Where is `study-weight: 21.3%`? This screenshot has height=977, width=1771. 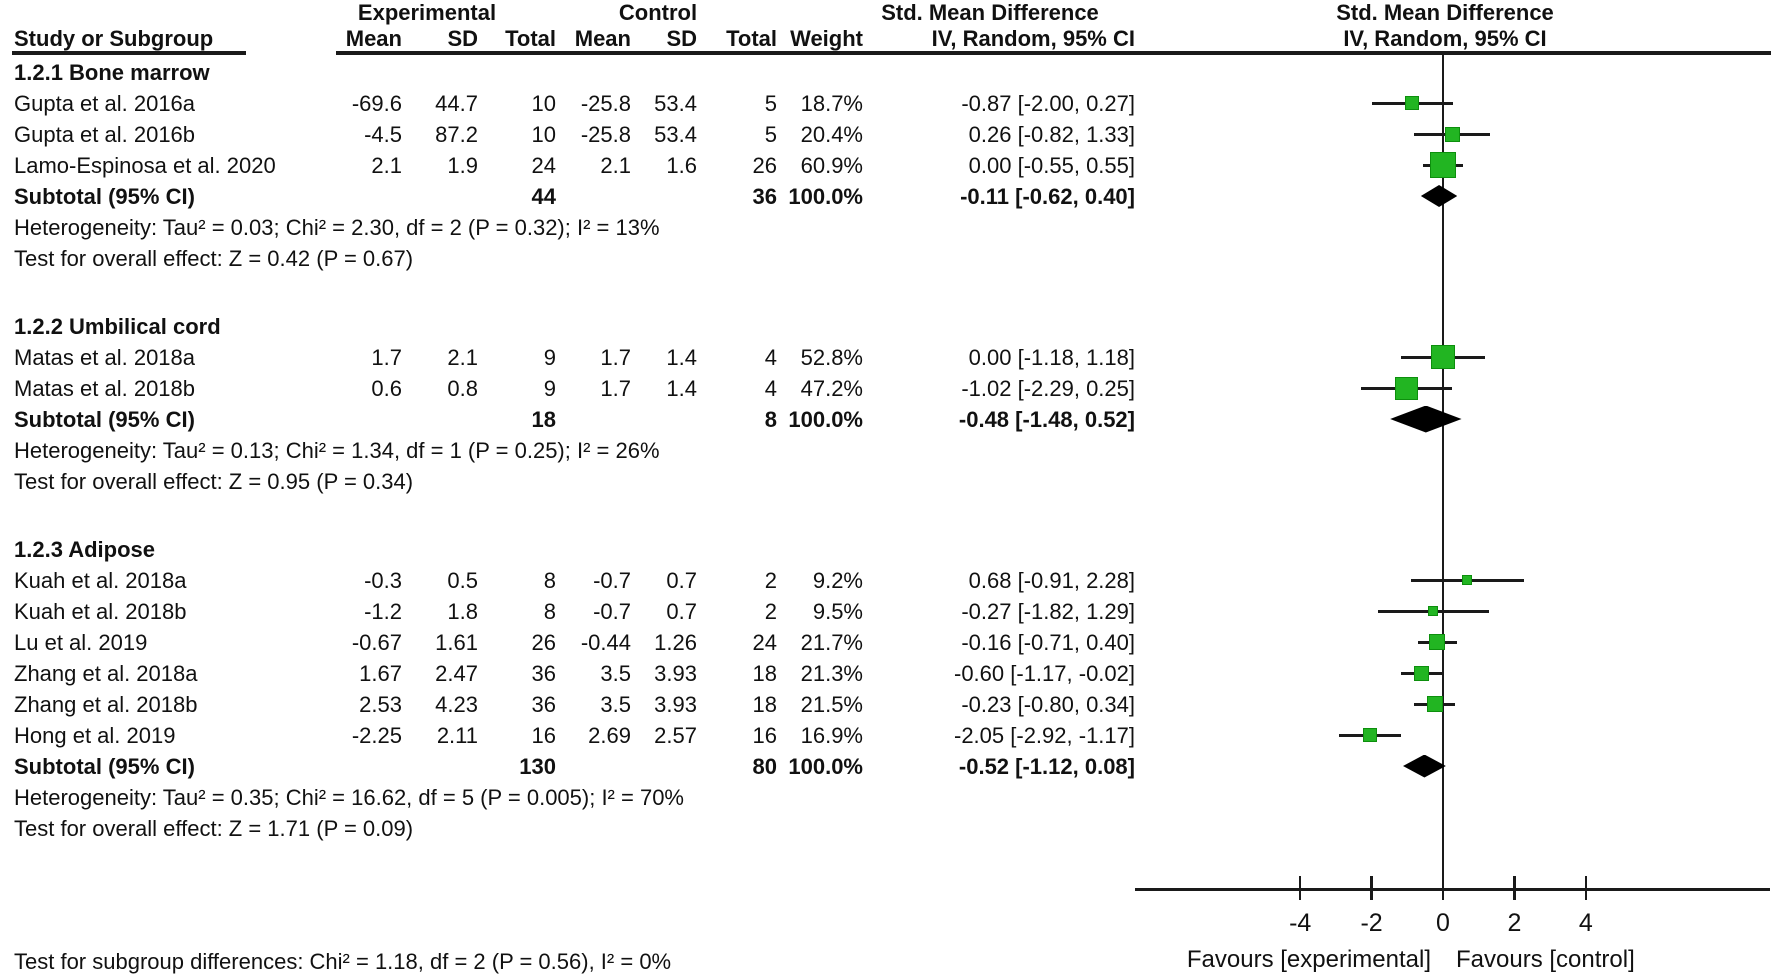
study-weight: 21.3% is located at coordinates (831, 673).